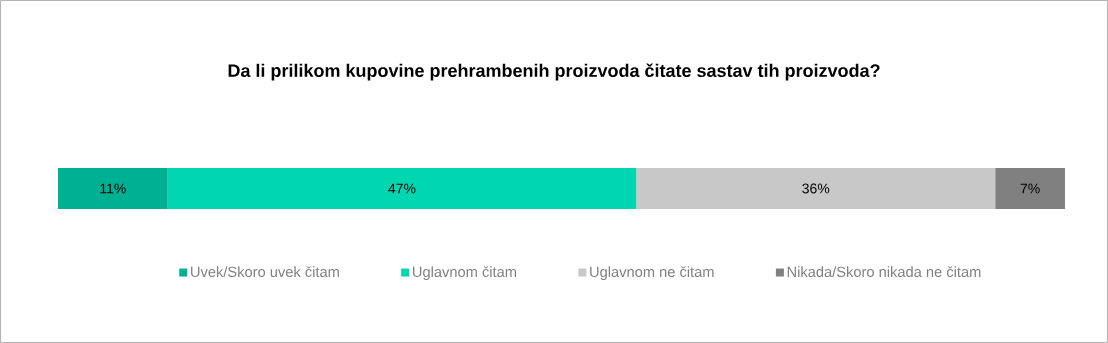 This screenshot has width=1108, height=343. What do you see at coordinates (265, 272) in the screenshot?
I see `legend-label: Uvek/Skoro uvek čitam` at bounding box center [265, 272].